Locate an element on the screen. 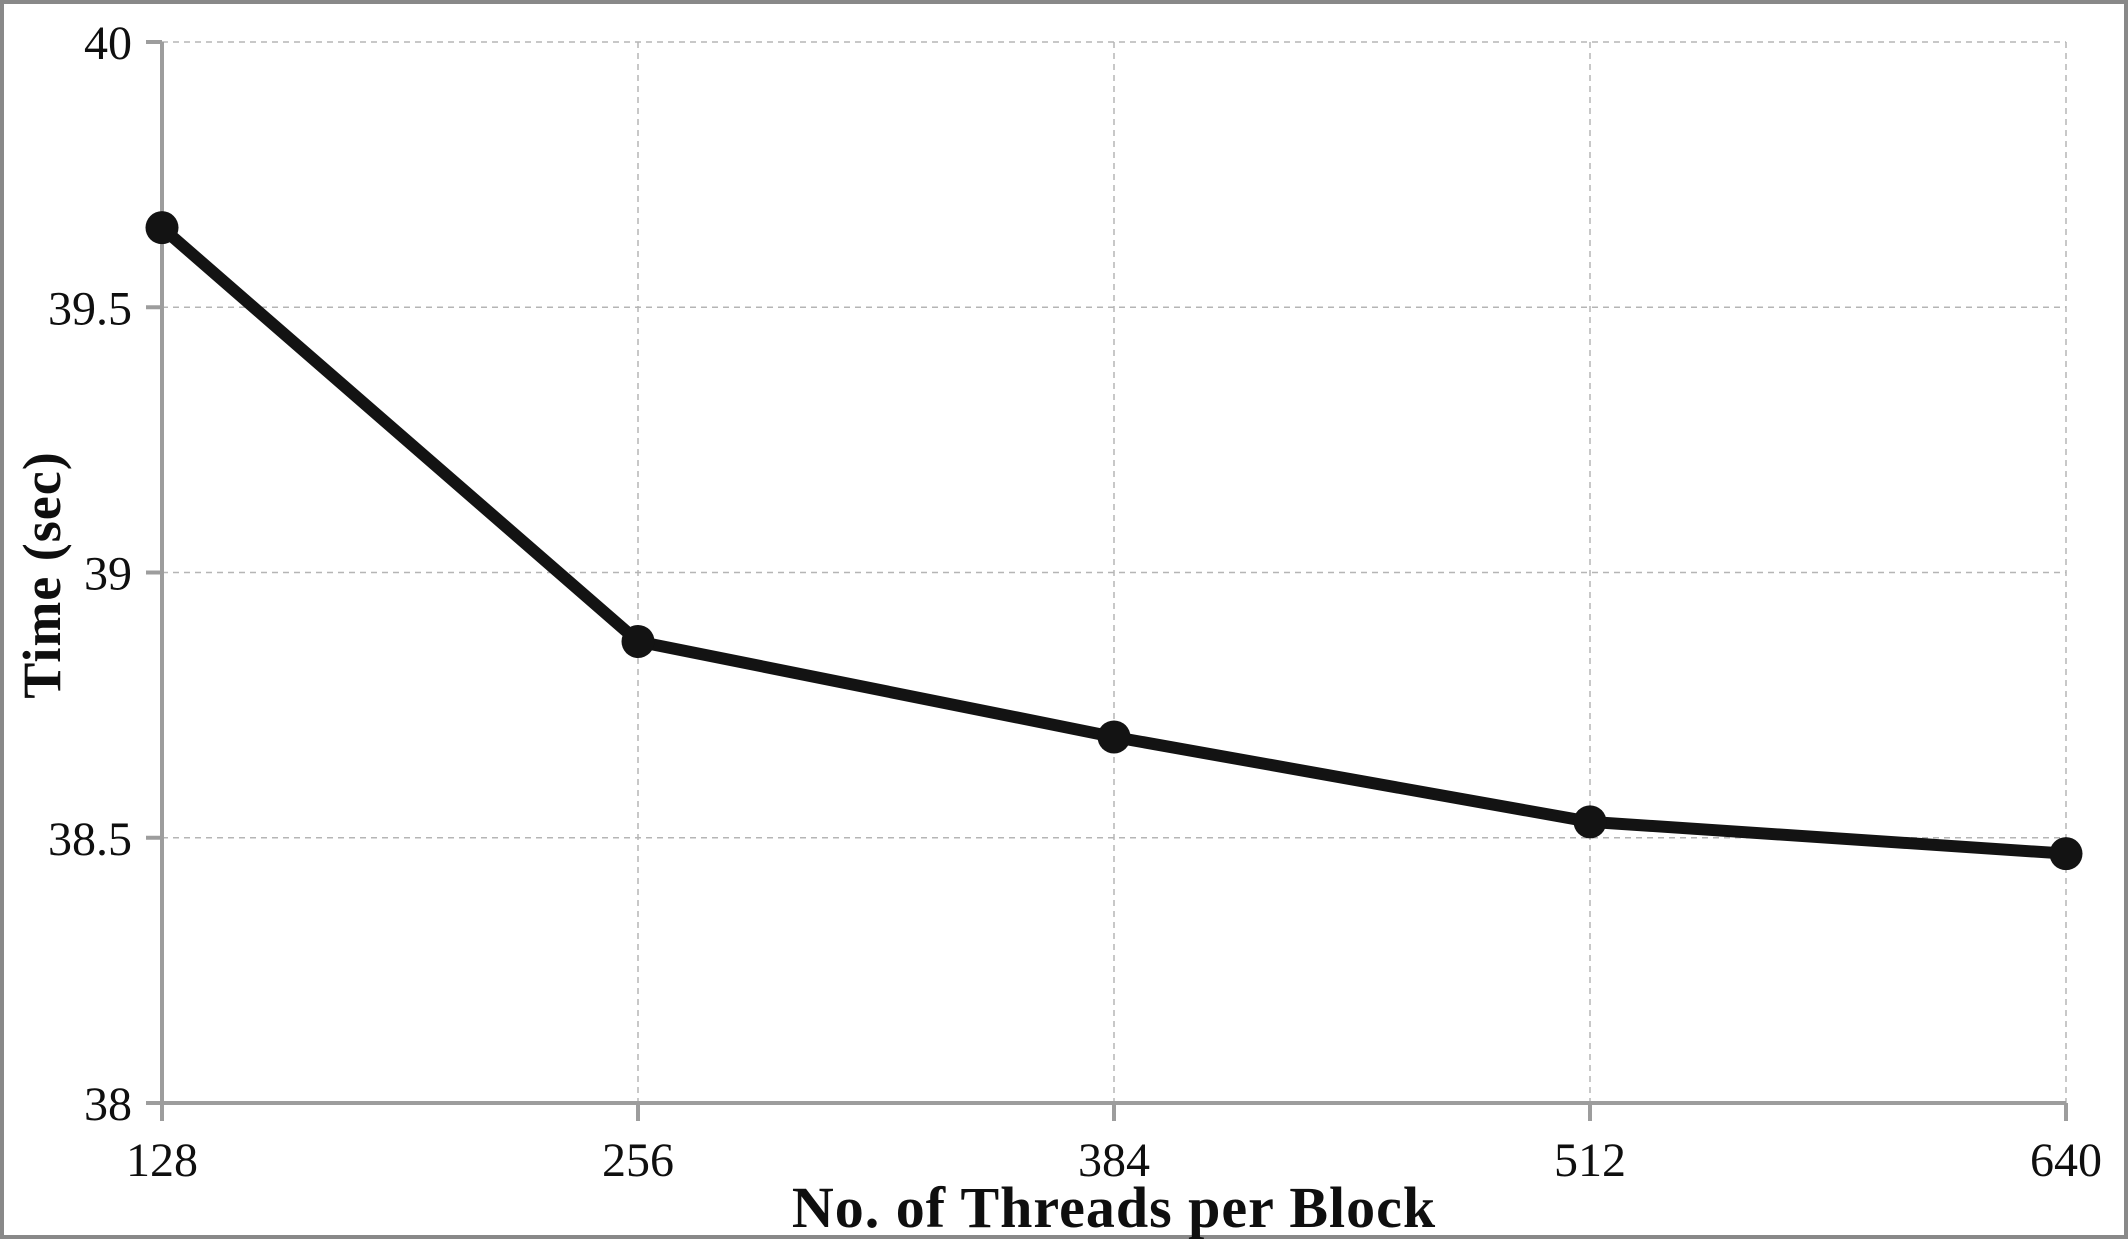 The image size is (2128, 1239). x-tick-label: 128 is located at coordinates (162, 1160).